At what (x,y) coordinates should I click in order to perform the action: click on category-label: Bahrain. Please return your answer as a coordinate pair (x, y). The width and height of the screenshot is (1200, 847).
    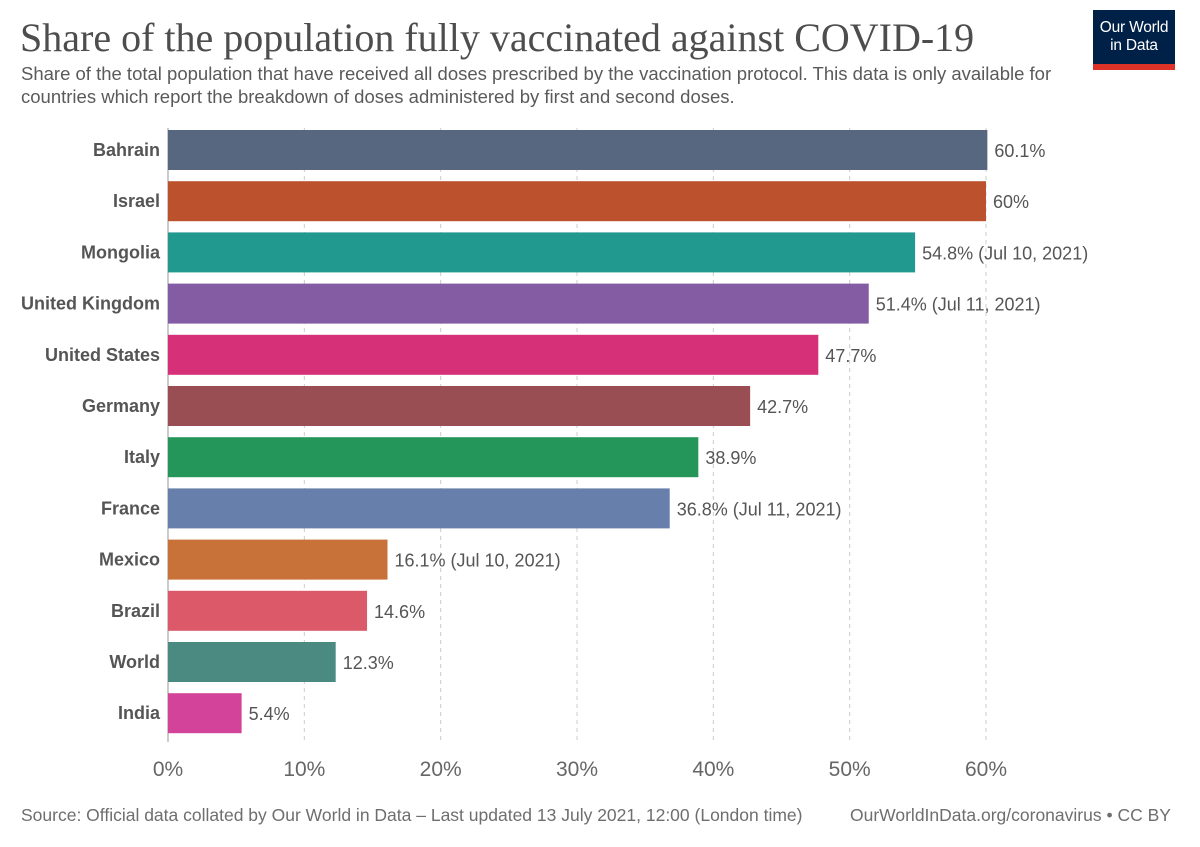
    Looking at the image, I should click on (126, 150).